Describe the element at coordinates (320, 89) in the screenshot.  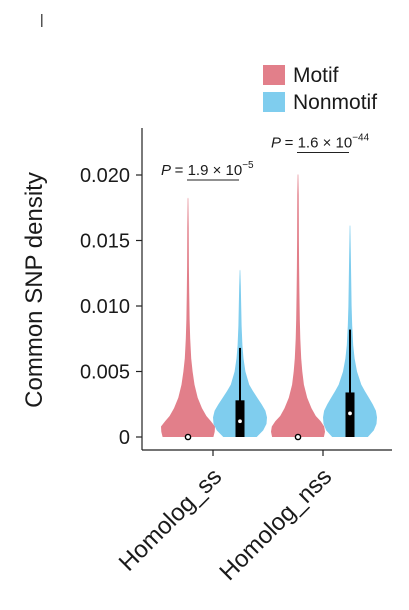
I see `legend: Motif Nonmotif` at that location.